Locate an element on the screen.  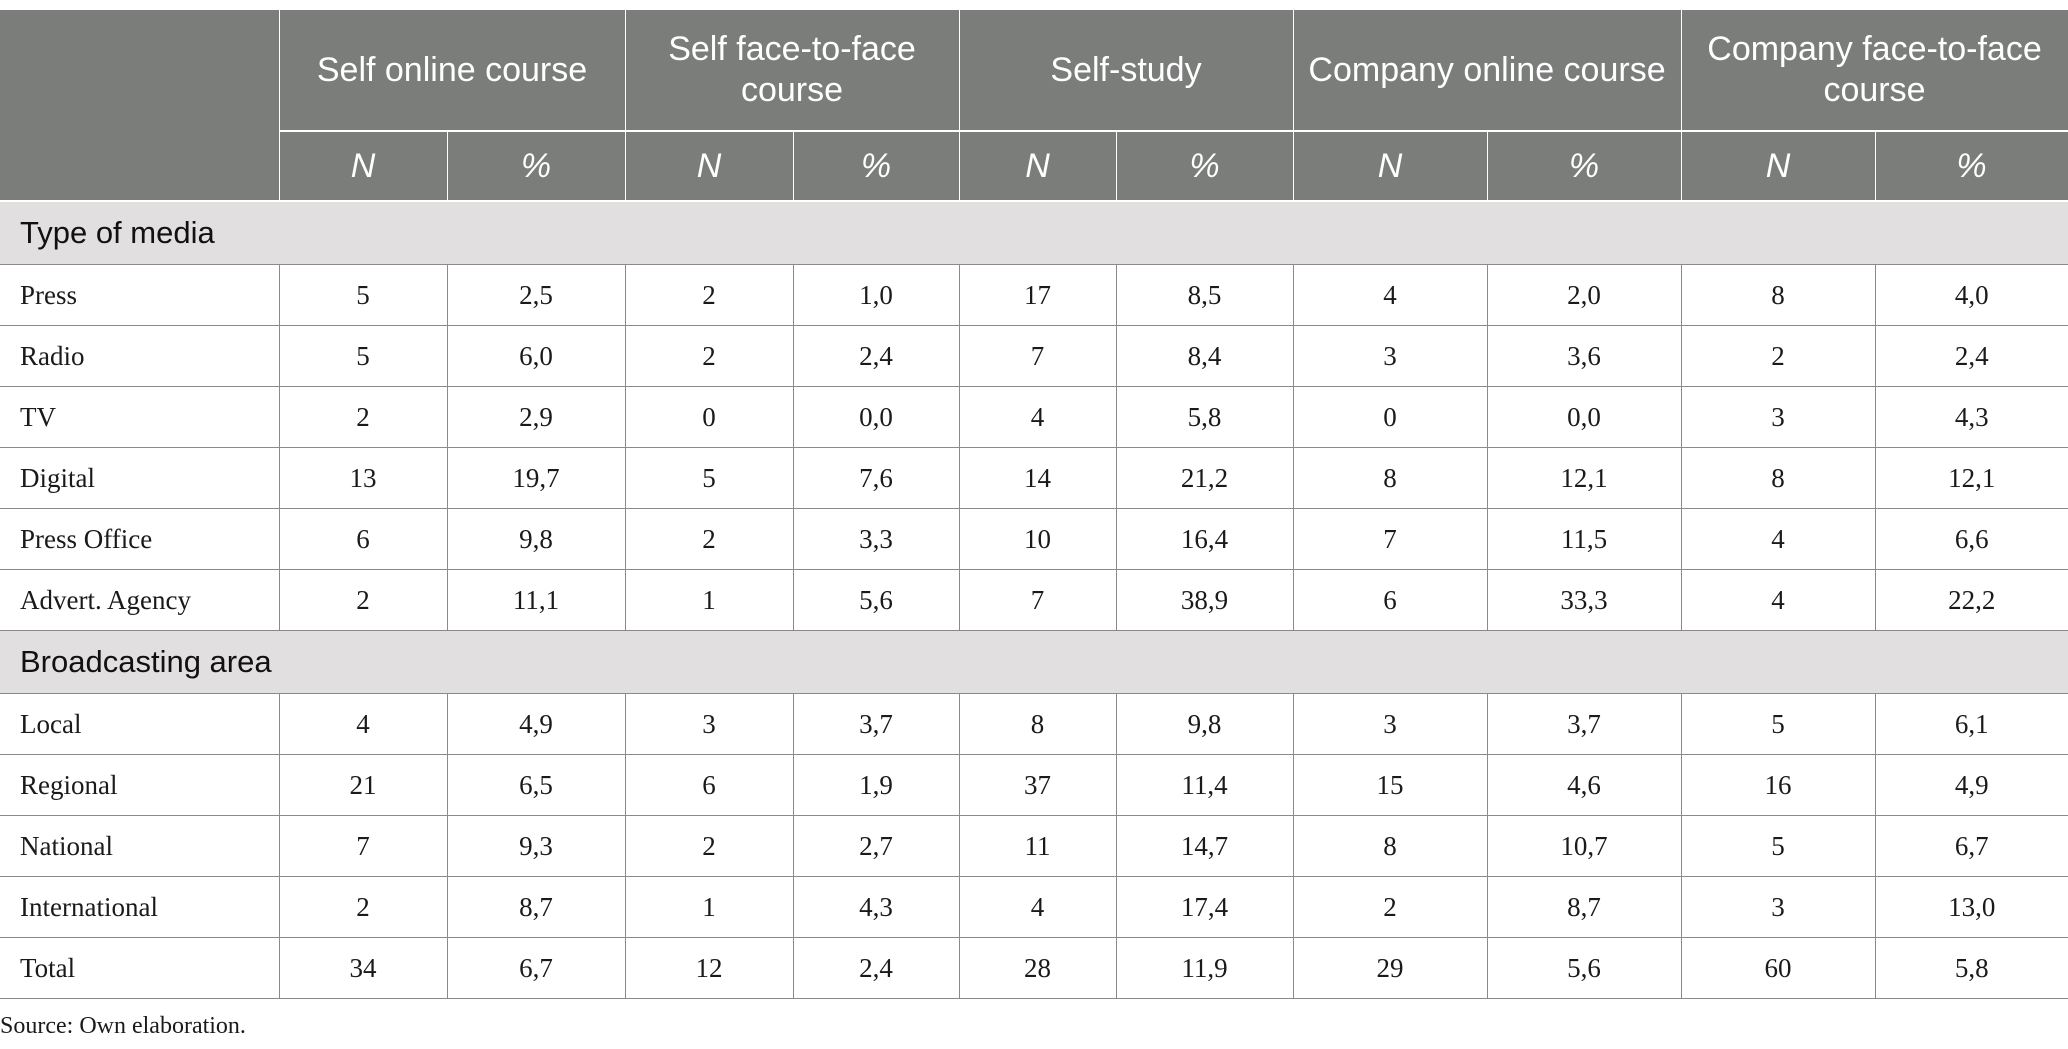
cell-percent: 4,6 is located at coordinates (1584, 785).